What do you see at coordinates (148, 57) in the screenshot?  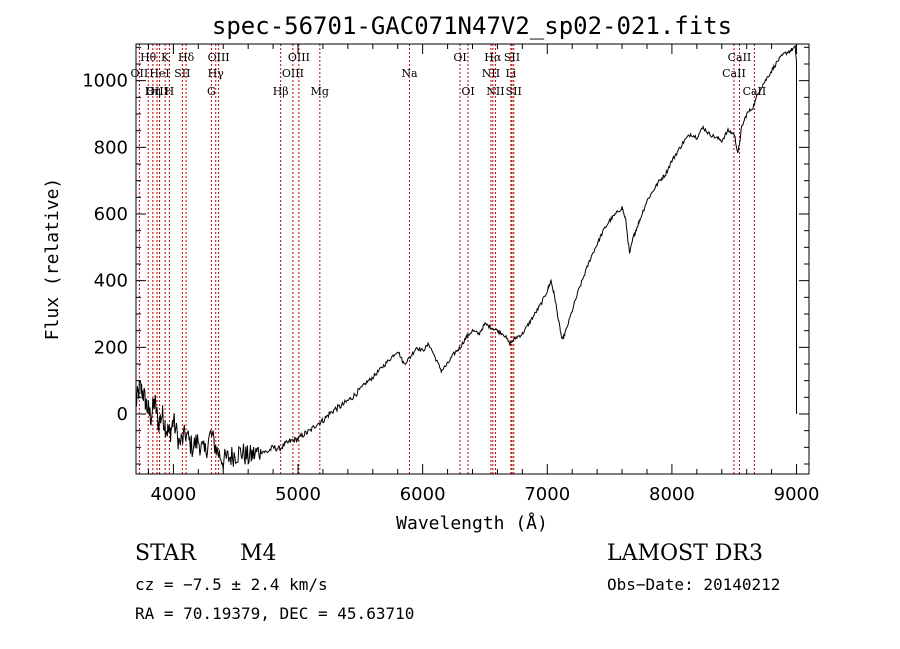 I see `line-label-0: Hθ` at bounding box center [148, 57].